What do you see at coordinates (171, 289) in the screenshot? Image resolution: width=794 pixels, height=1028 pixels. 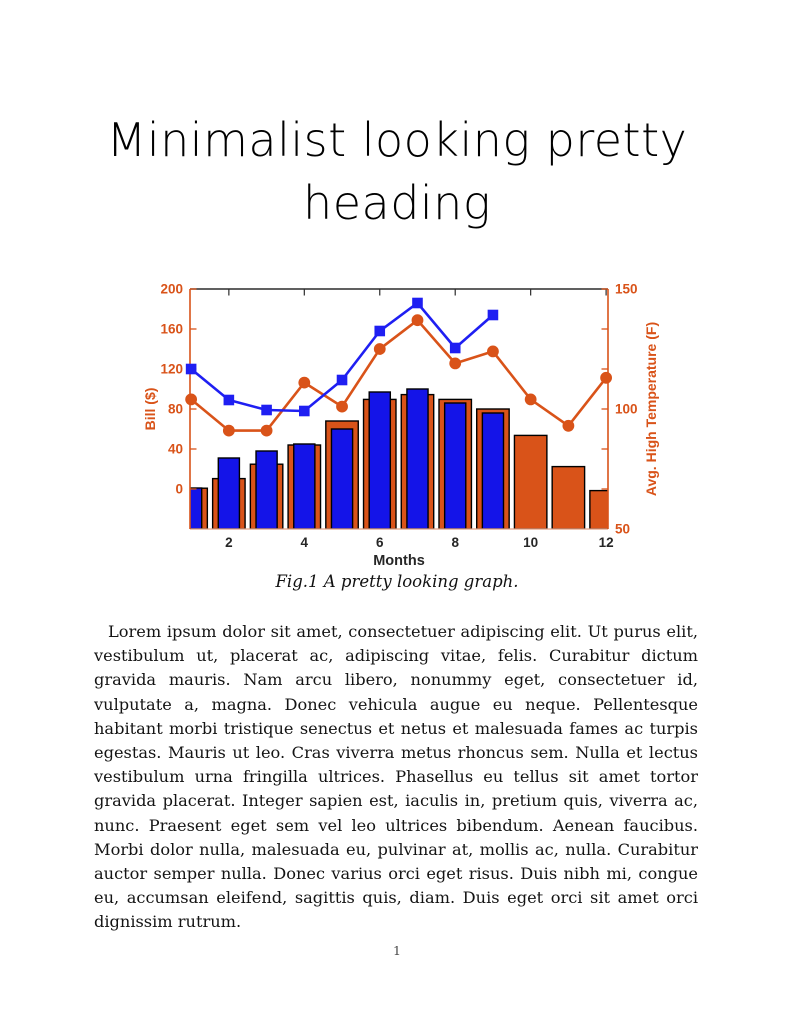 I see `svg-text: 200` at bounding box center [171, 289].